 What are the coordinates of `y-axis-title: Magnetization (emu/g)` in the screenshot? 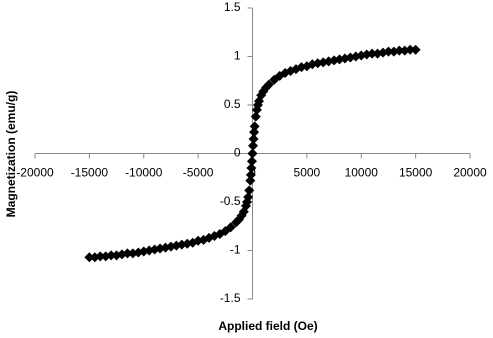 It's located at (11, 154).